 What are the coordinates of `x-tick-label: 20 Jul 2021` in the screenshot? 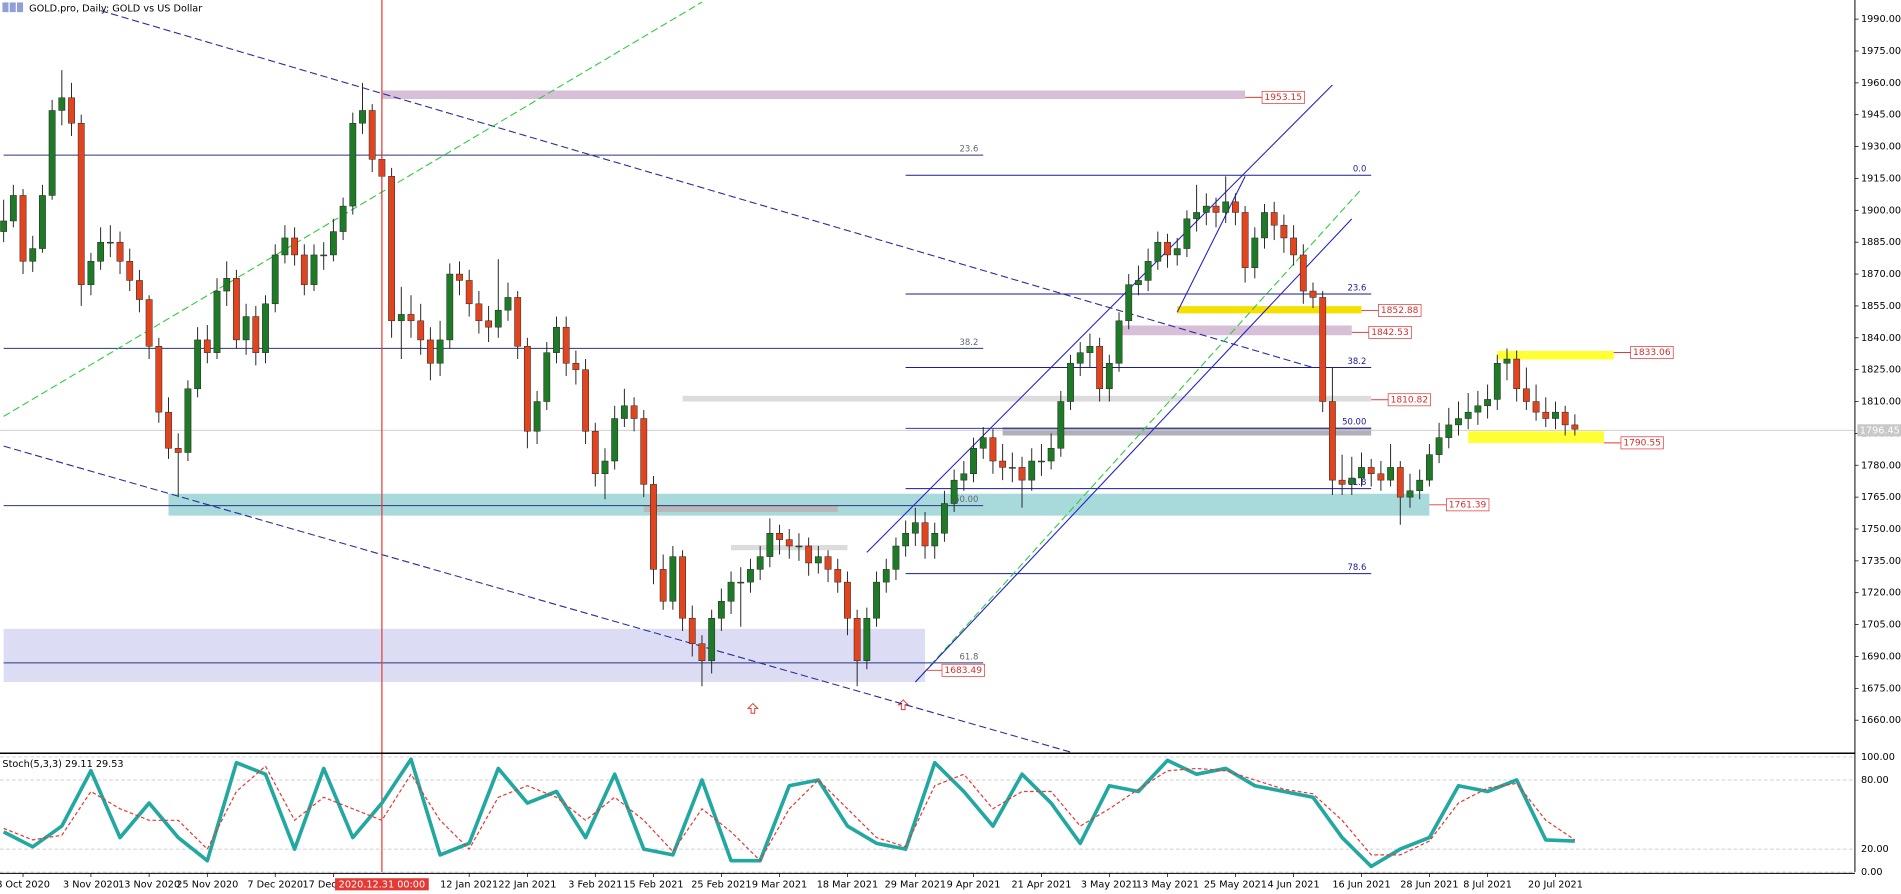 It's located at (1555, 884).